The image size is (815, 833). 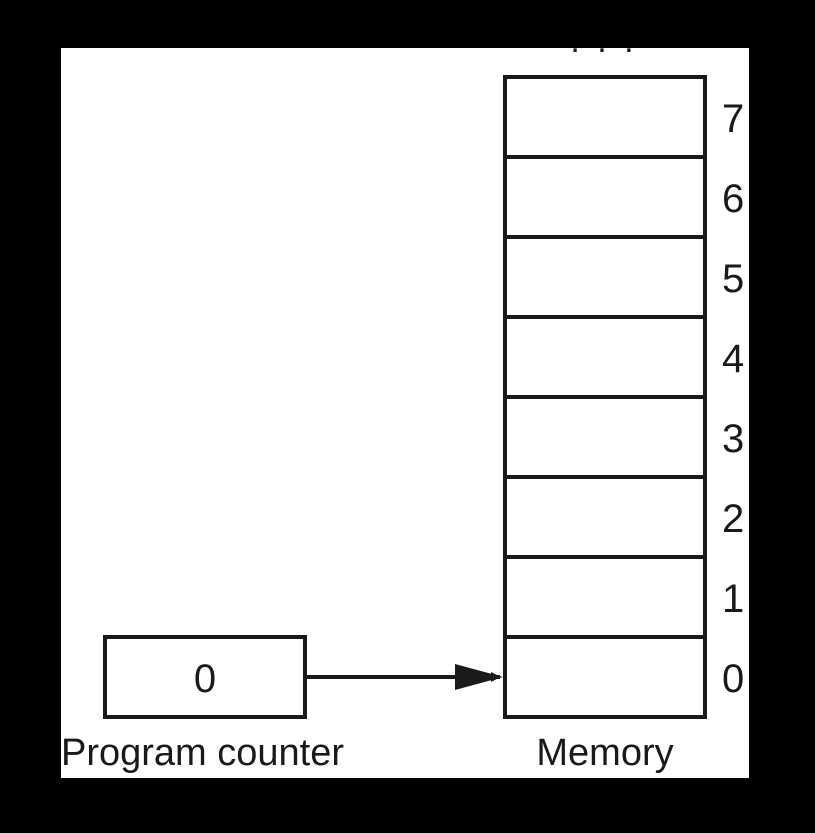 I want to click on address-label-5: 5, so click(x=733, y=279).